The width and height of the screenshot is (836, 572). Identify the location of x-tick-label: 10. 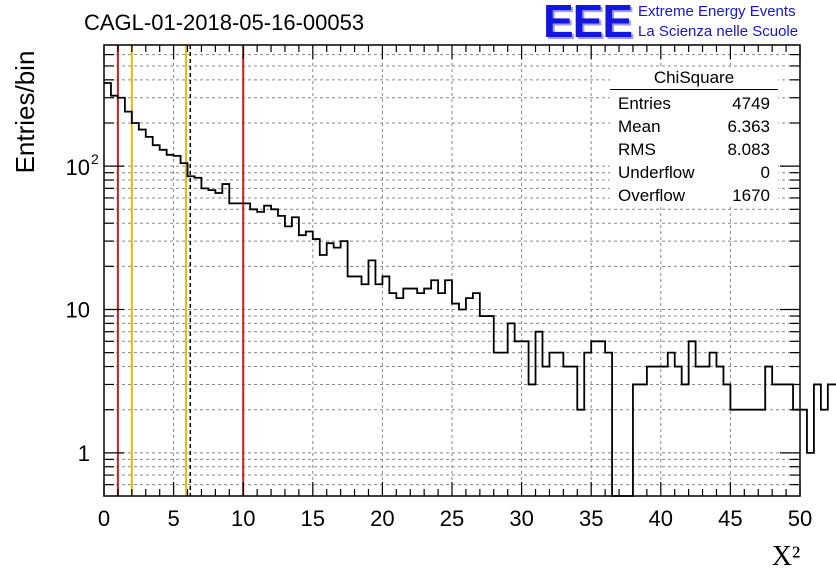
(243, 518).